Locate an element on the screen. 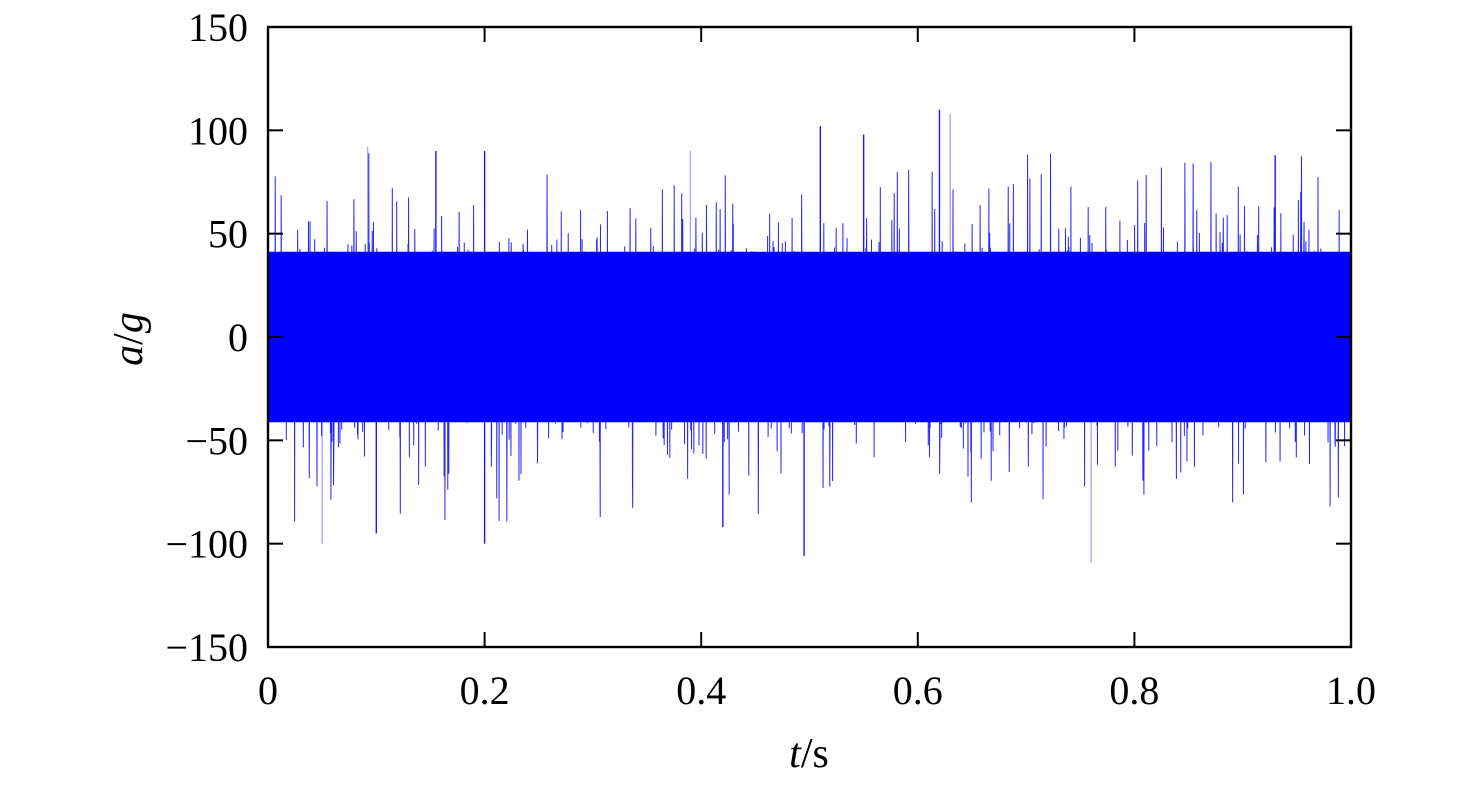 Image resolution: width=1476 pixels, height=786 pixels. x-tick-label: 0 is located at coordinates (268, 690).